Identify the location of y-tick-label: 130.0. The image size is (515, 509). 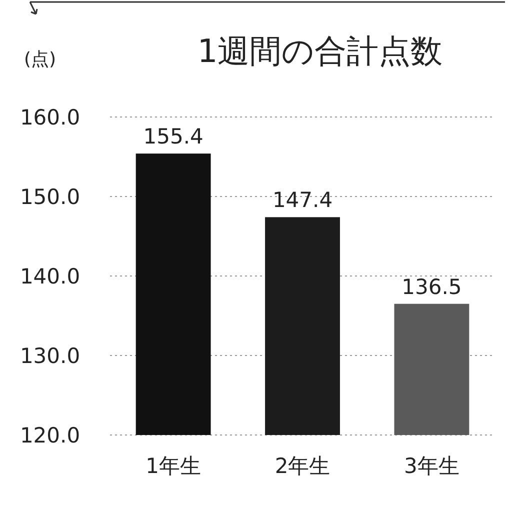
(50, 356).